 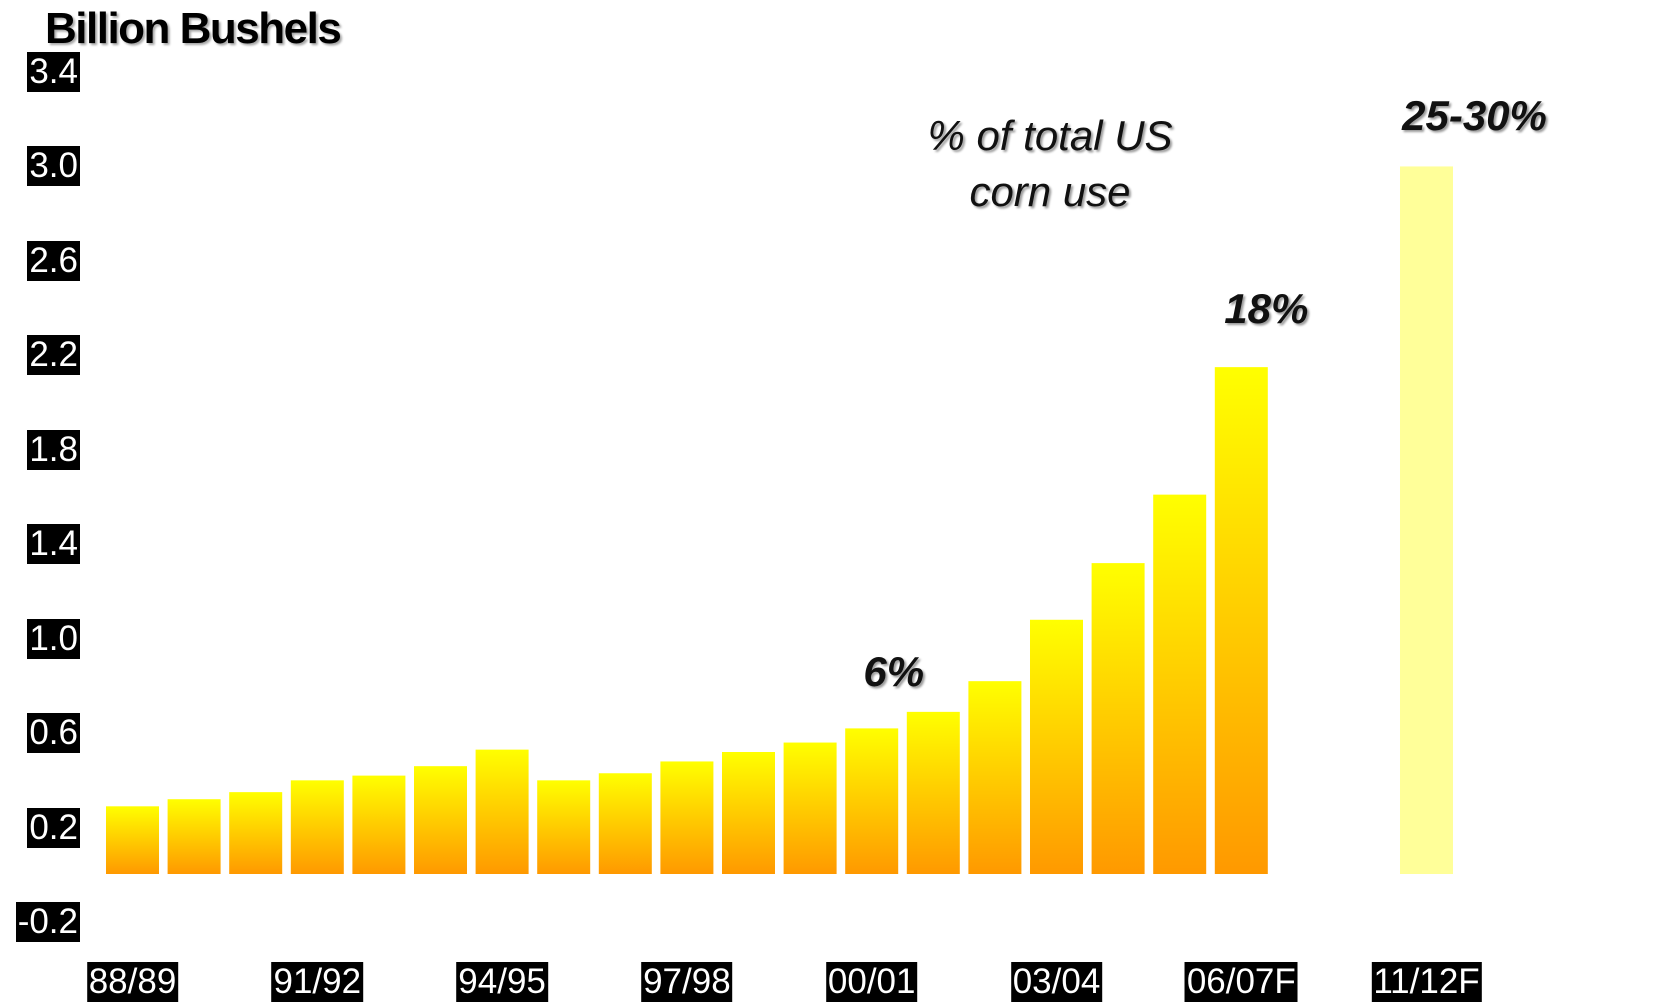 What do you see at coordinates (132, 982) in the screenshot?
I see `x-tick-label: 88/89` at bounding box center [132, 982].